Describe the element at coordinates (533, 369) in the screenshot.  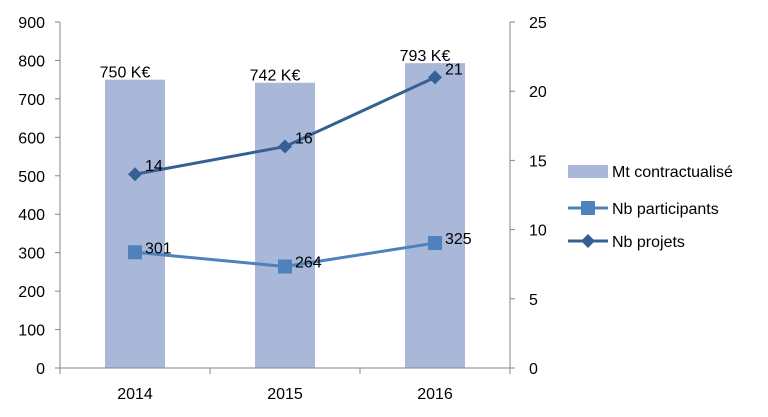
I see `y-right-tick-label: 0` at that location.